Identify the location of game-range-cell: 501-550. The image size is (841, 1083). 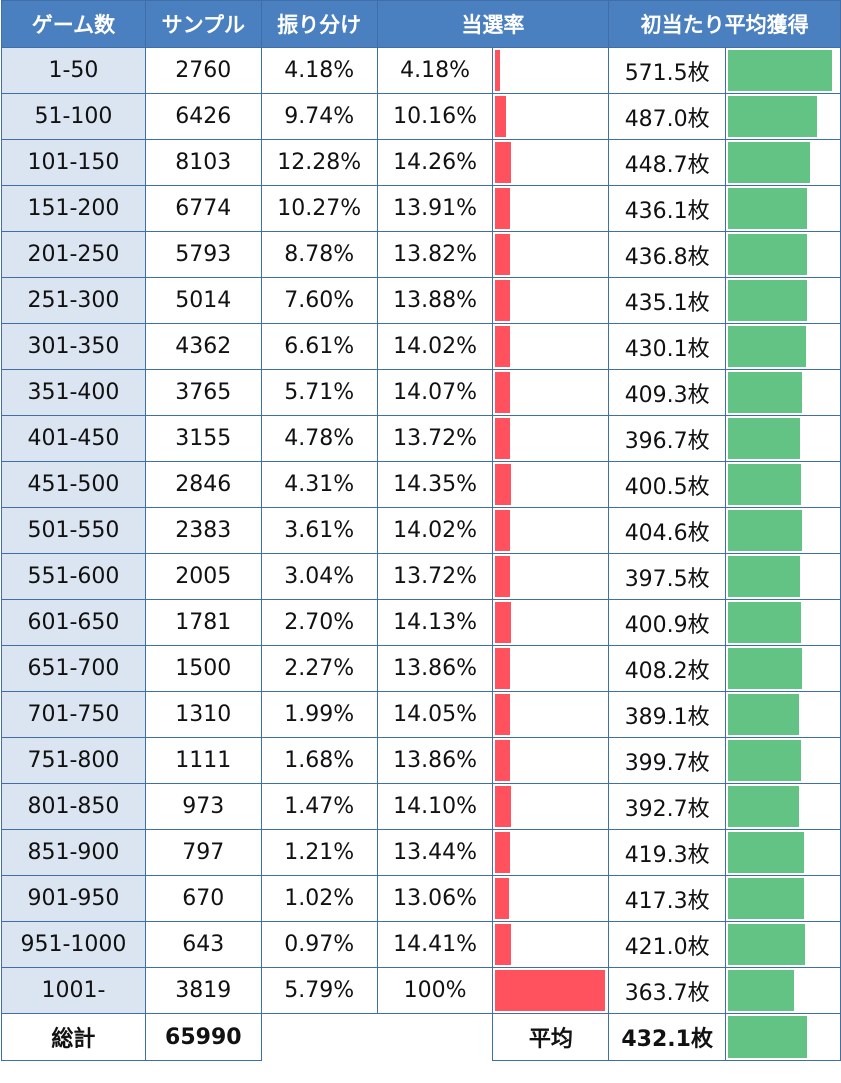
(73, 530).